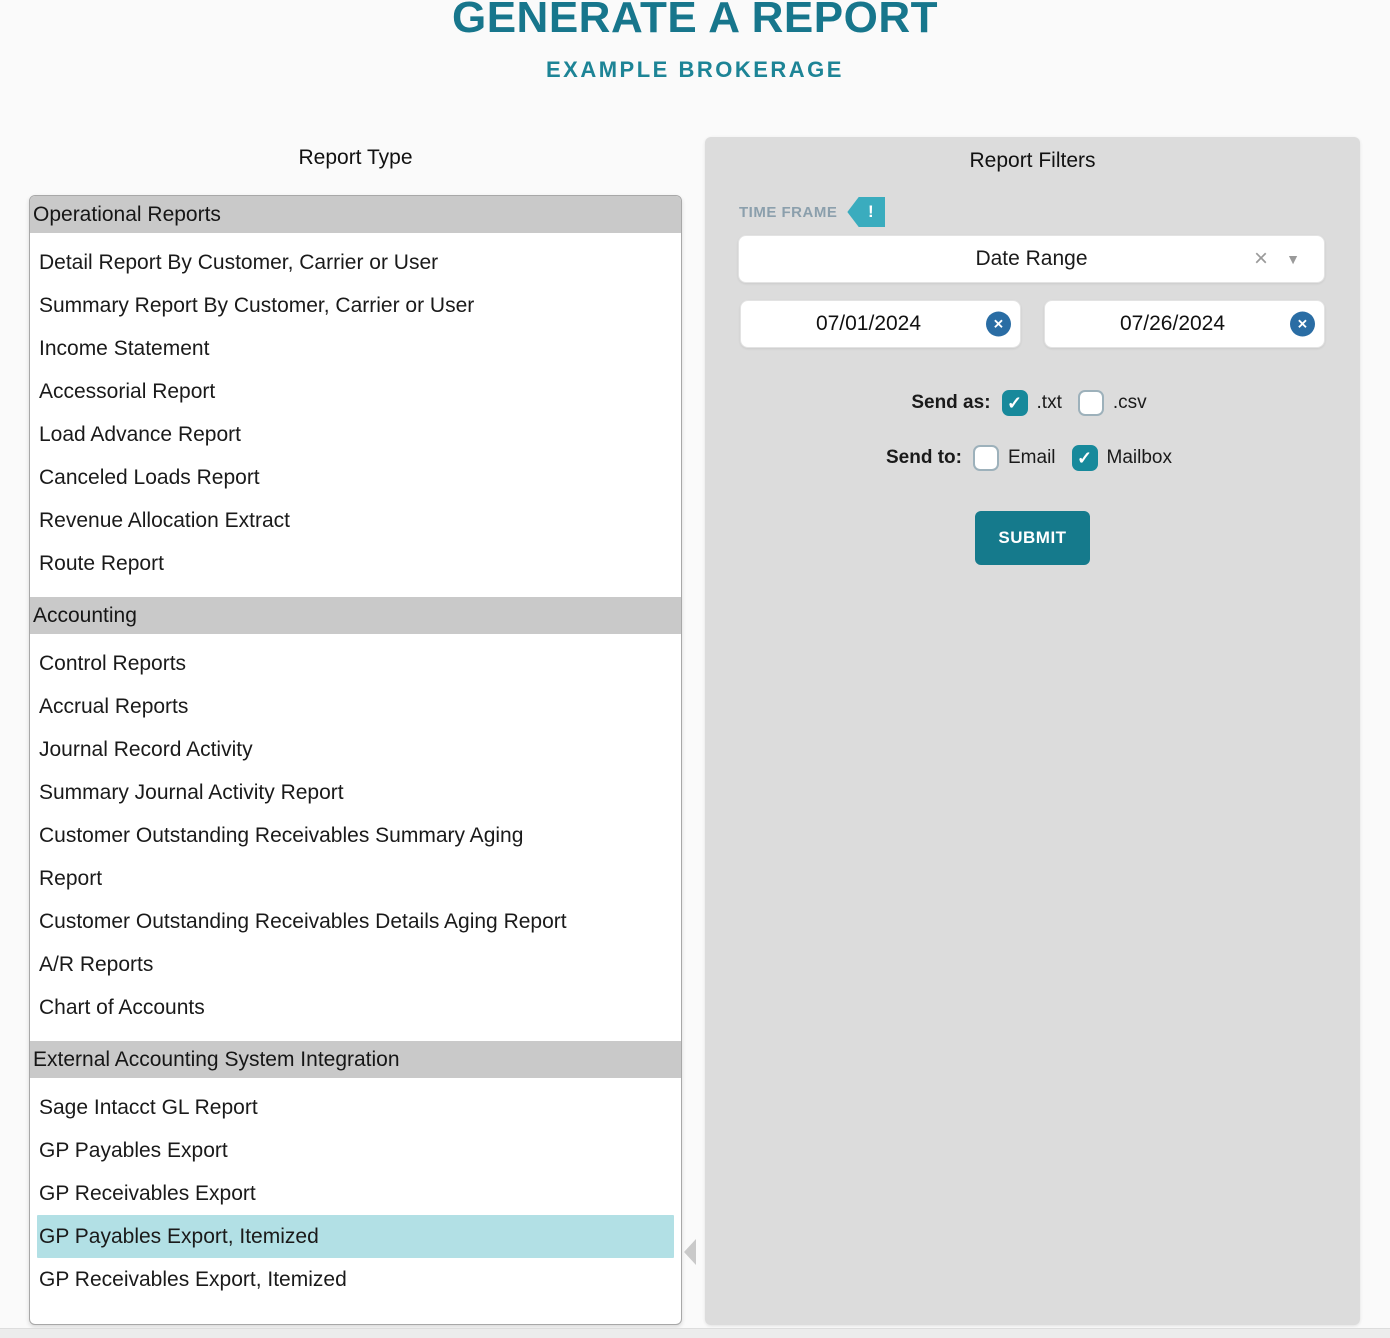  Describe the element at coordinates (124, 348) in the screenshot. I see `report-type-item: Income Statement` at that location.